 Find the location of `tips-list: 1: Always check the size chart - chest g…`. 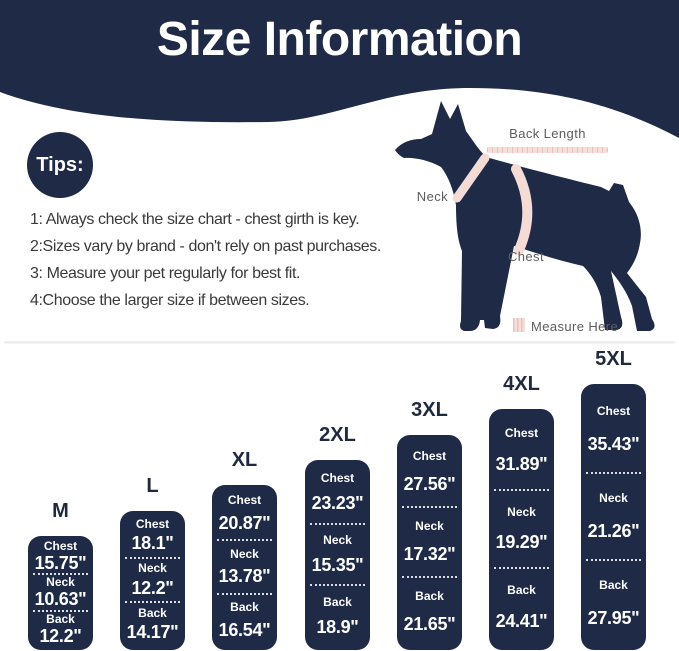

tips-list: 1: Always check the size chart - chest g… is located at coordinates (205, 260).